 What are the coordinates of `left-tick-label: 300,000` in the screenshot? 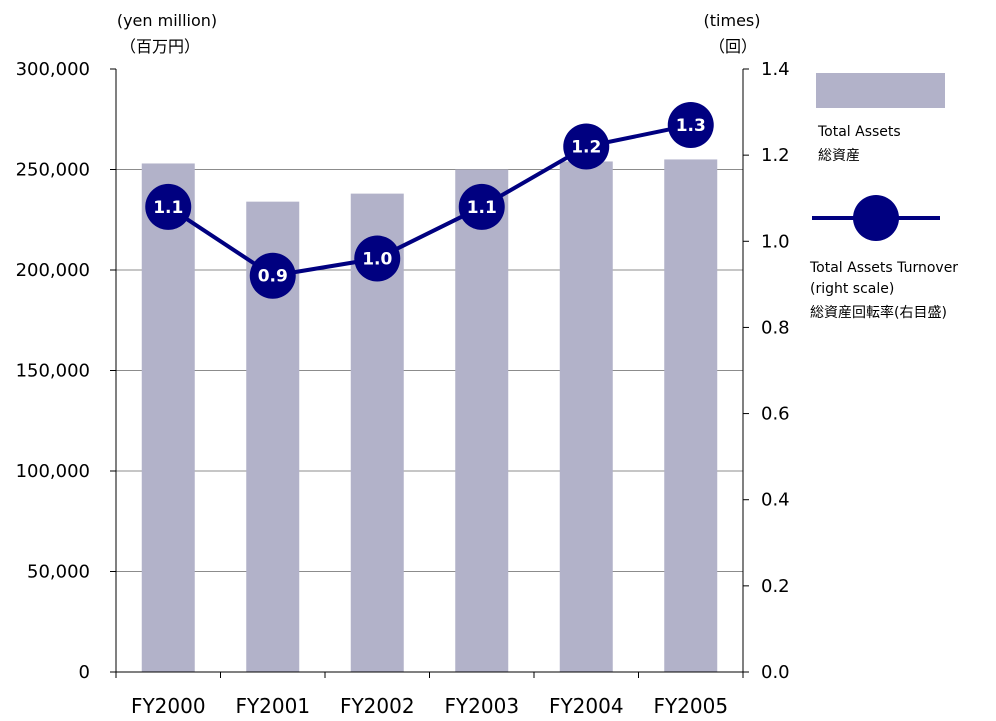 It's located at (53, 69).